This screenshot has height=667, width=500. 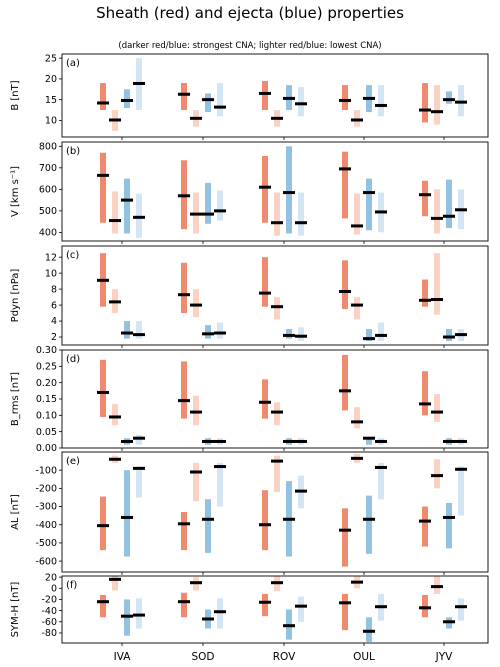 I want to click on y-axis-label: V [km s⁻¹], so click(x=15, y=191).